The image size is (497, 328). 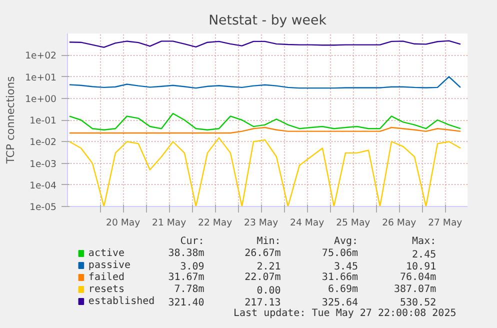 What do you see at coordinates (340, 303) in the screenshot?
I see `text: 325.64` at bounding box center [340, 303].